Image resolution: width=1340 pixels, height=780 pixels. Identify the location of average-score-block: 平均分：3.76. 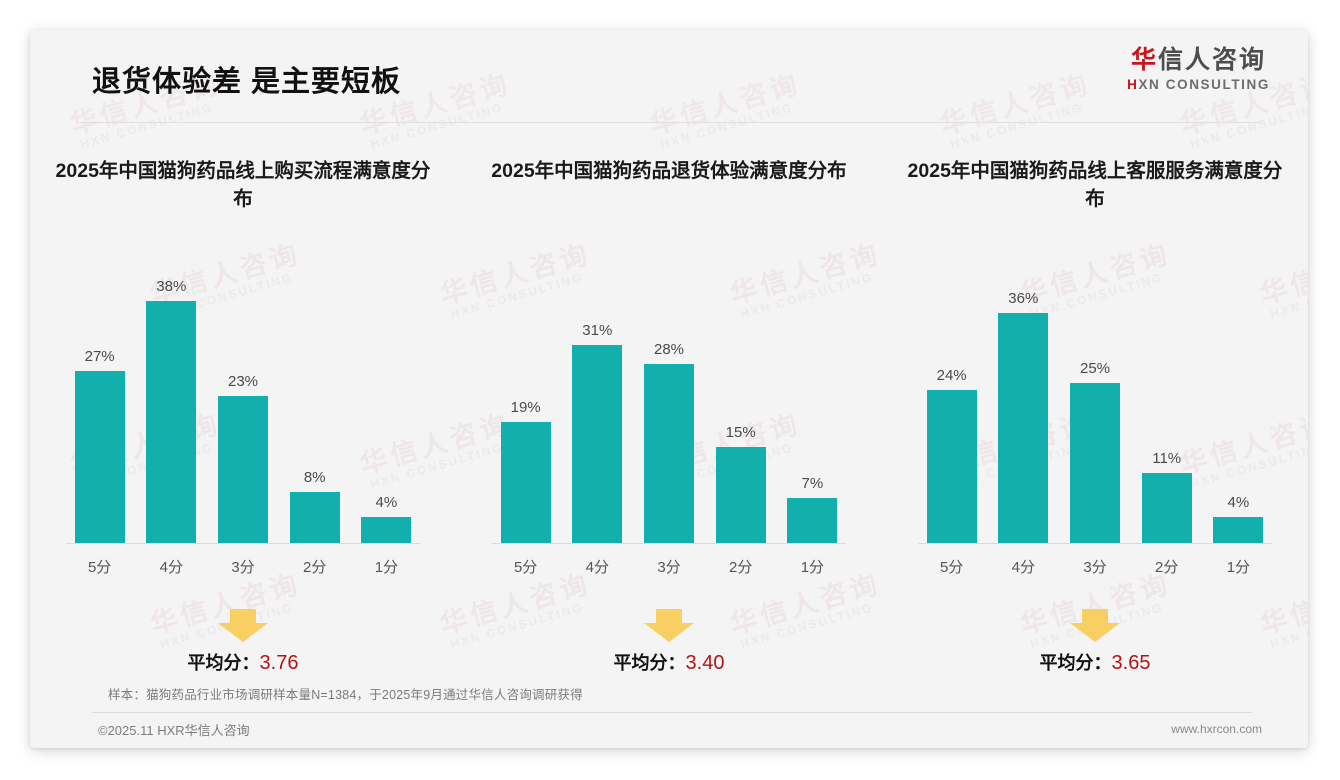
(243, 642).